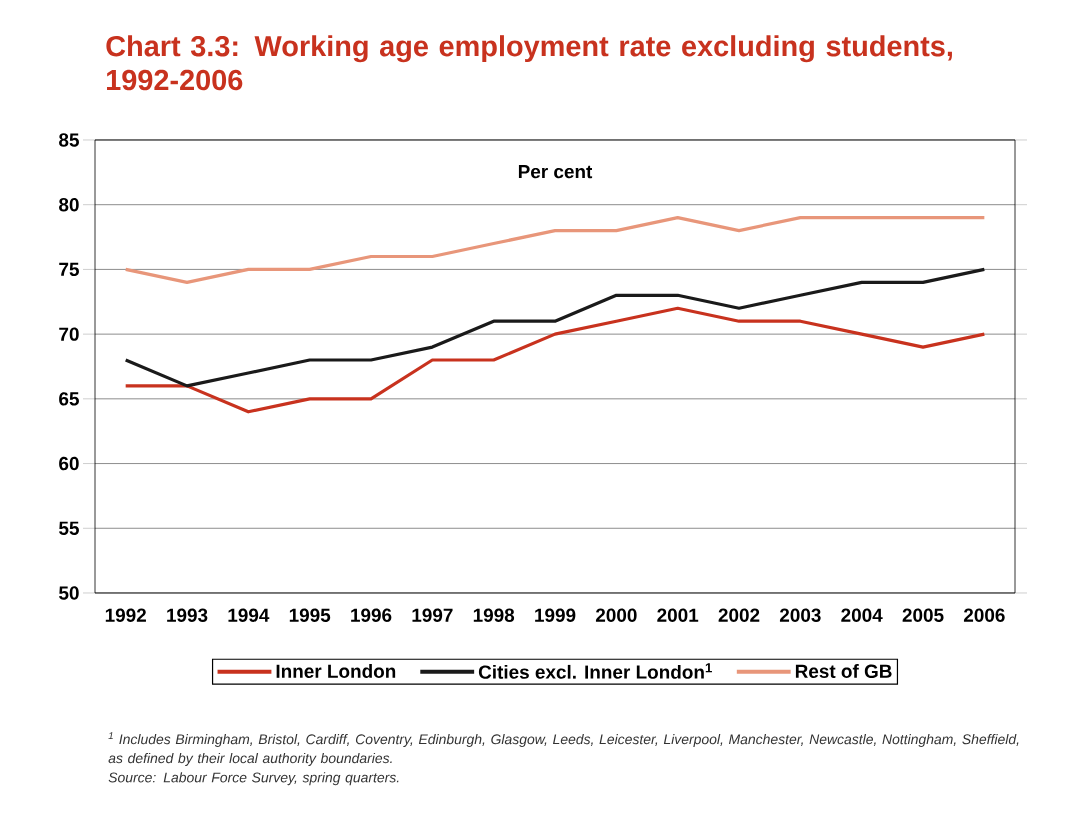  Describe the element at coordinates (69, 269) in the screenshot. I see `y-tick-label: 75` at that location.